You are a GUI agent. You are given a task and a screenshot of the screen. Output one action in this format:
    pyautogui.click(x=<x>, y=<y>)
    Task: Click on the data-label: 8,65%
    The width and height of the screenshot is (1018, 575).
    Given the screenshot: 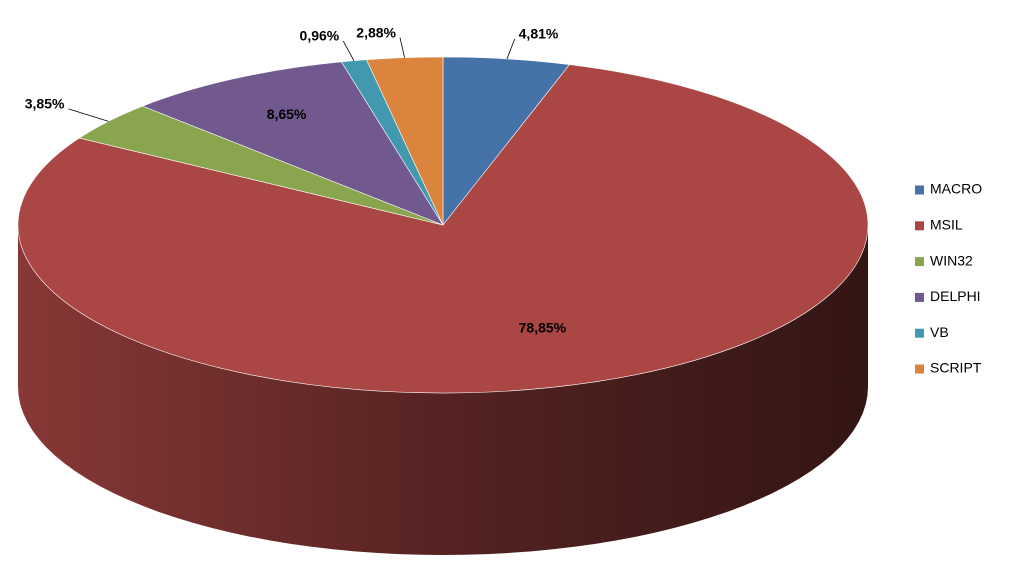 What is the action you would take?
    pyautogui.click(x=287, y=114)
    